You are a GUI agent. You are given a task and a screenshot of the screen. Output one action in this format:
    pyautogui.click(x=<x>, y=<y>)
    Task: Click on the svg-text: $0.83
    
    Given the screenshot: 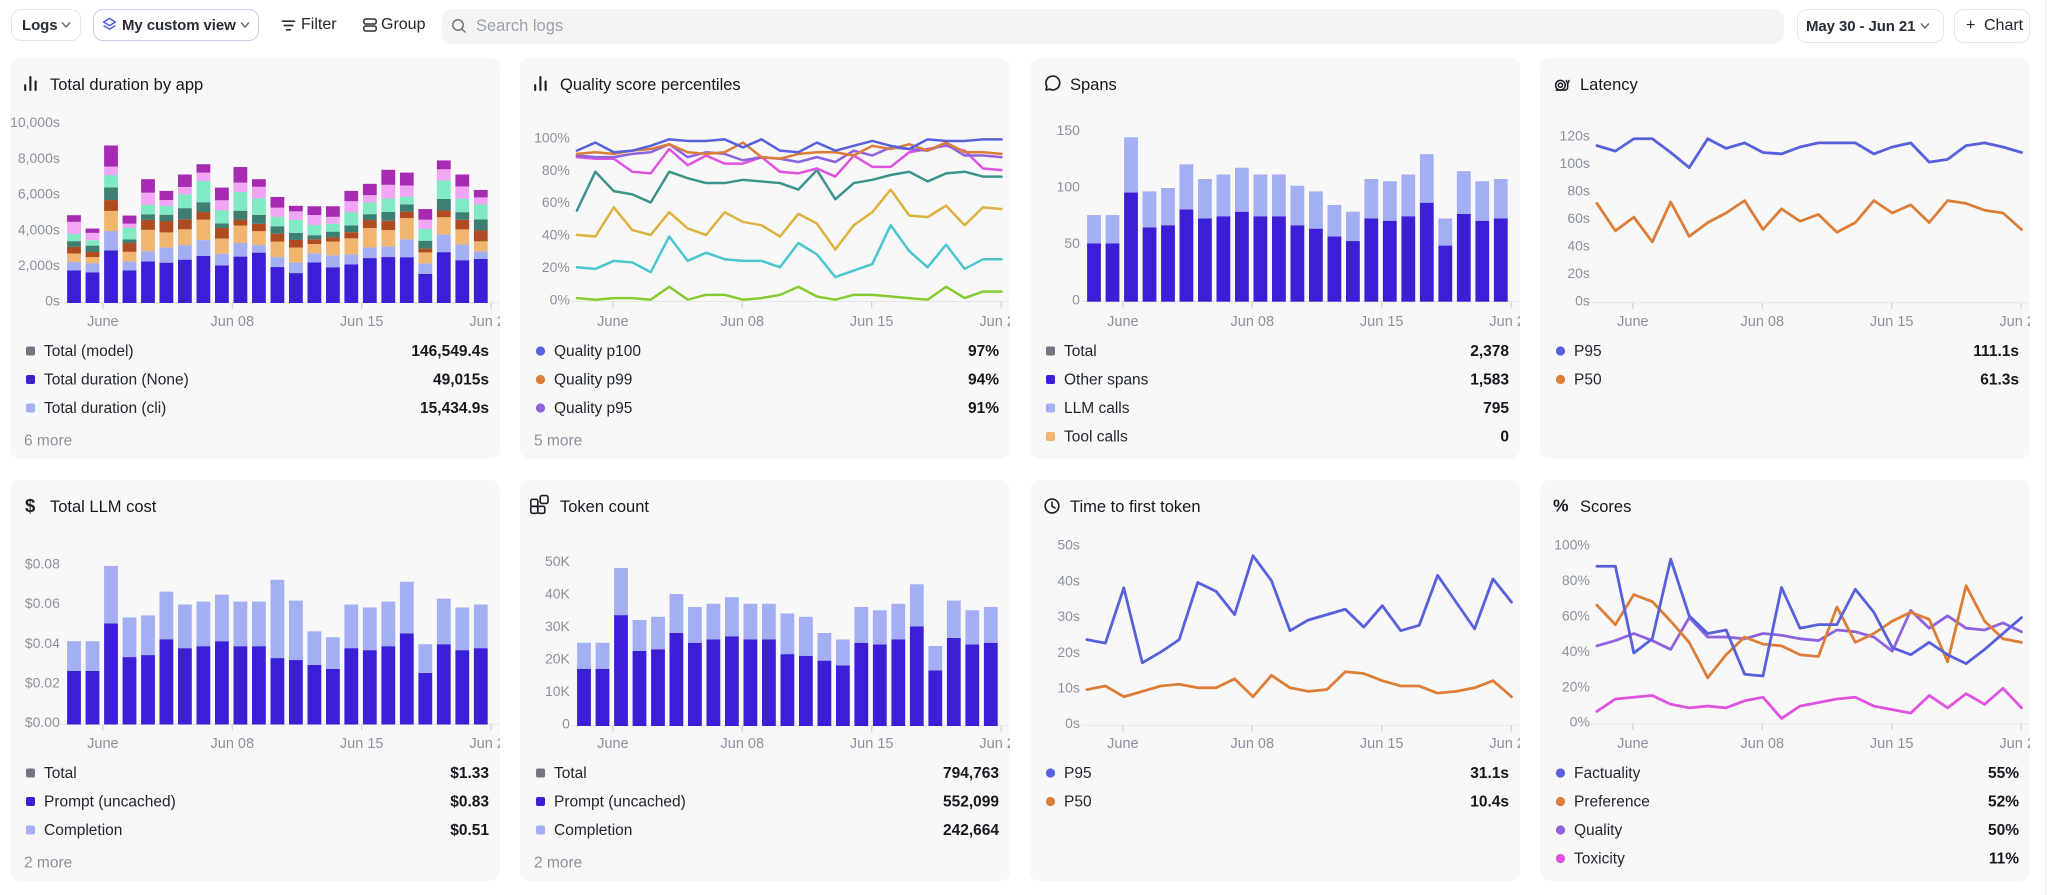 What is the action you would take?
    pyautogui.click(x=469, y=802)
    